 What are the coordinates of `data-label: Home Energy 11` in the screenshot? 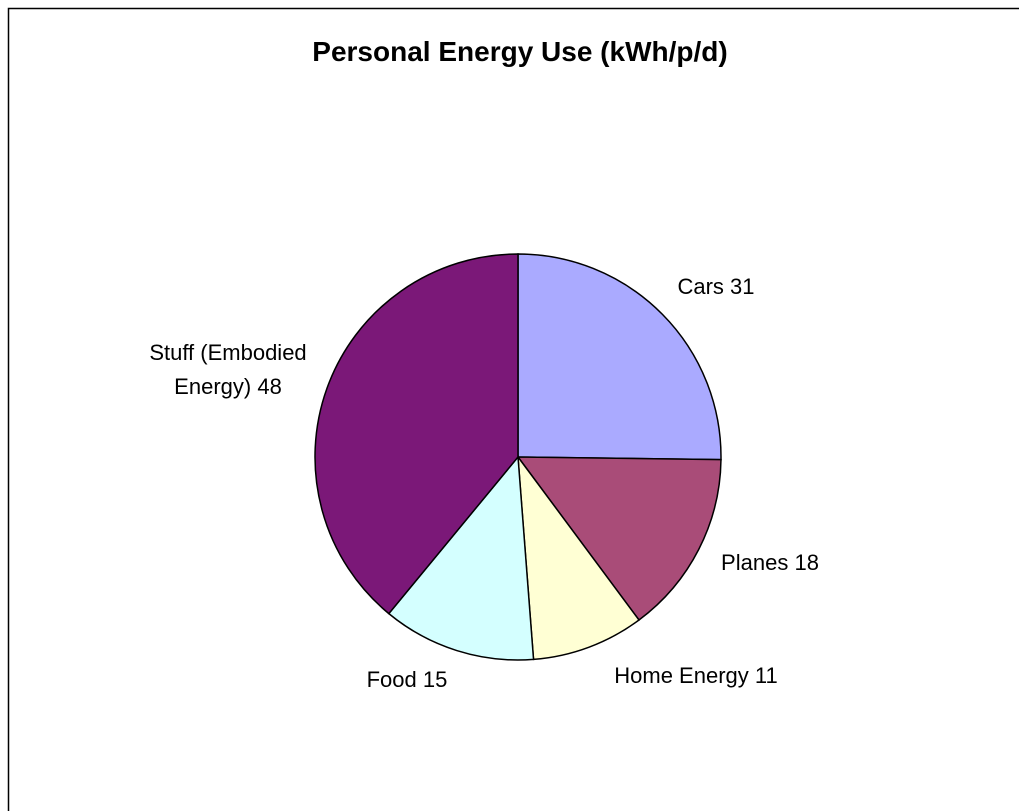 It's located at (696, 676).